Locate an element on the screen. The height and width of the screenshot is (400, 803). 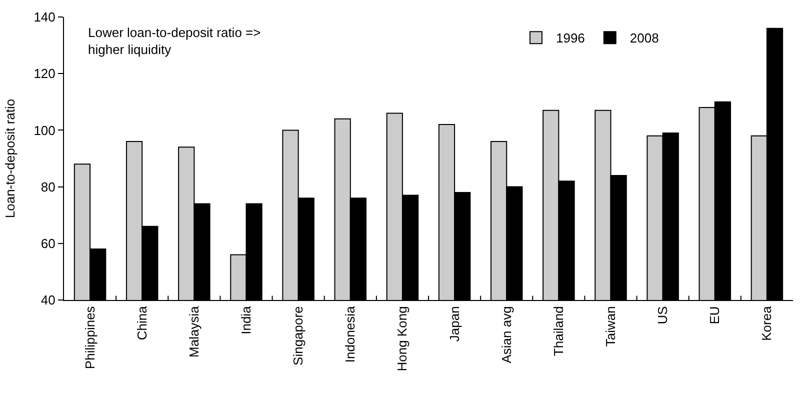
y-axis-title: Loan-to-deposit ratio is located at coordinates (10, 158).